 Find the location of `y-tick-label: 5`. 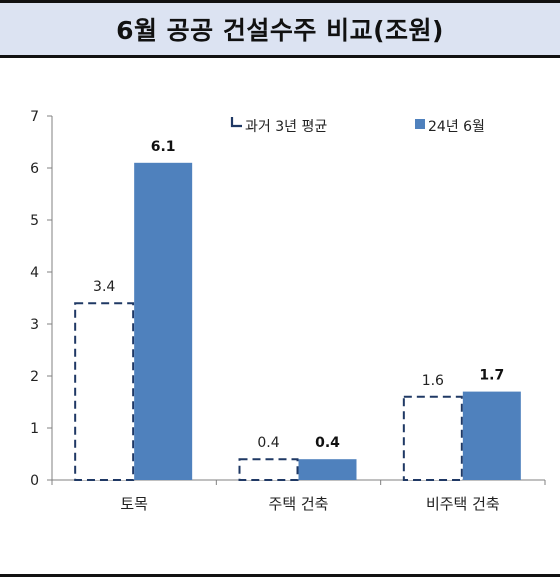

y-tick-label: 5 is located at coordinates (34, 221).